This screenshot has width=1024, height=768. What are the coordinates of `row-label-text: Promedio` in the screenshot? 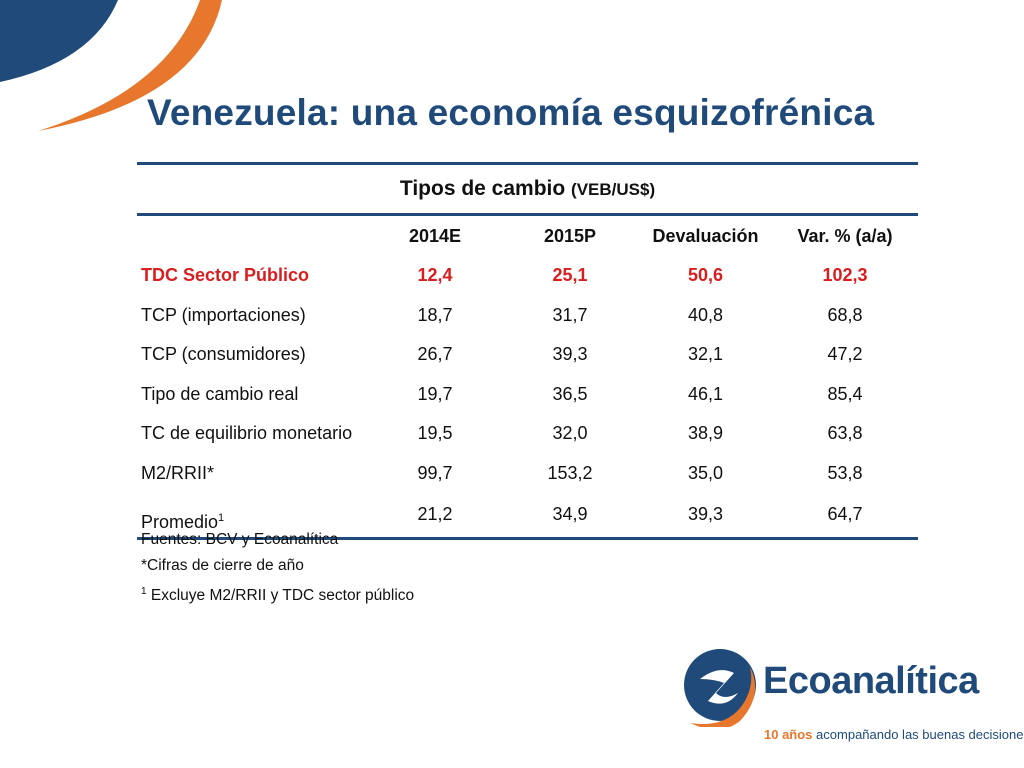 It's located at (180, 521).